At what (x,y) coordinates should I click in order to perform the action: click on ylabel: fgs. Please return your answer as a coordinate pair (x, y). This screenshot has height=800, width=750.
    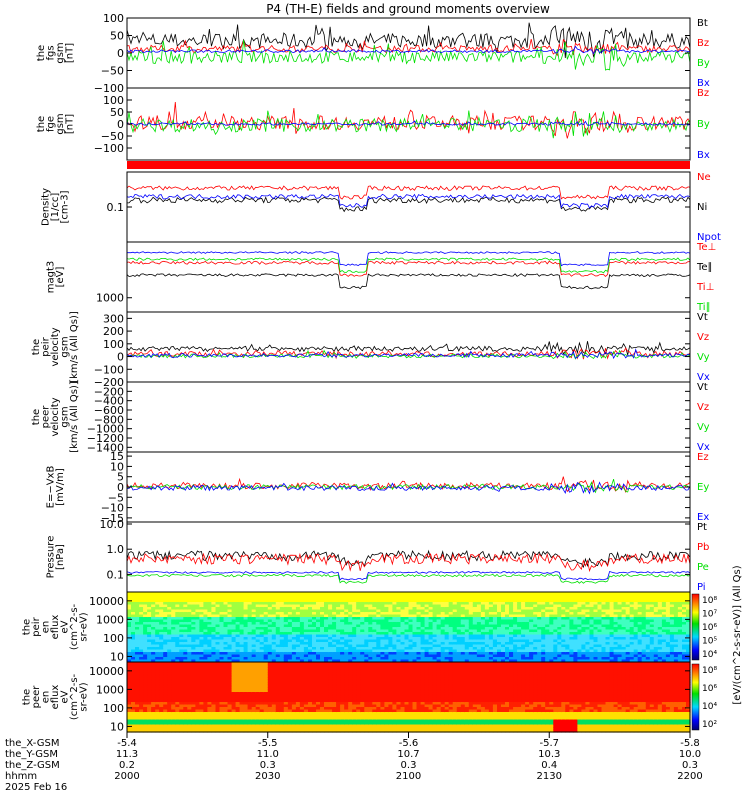
    Looking at the image, I should click on (50, 52).